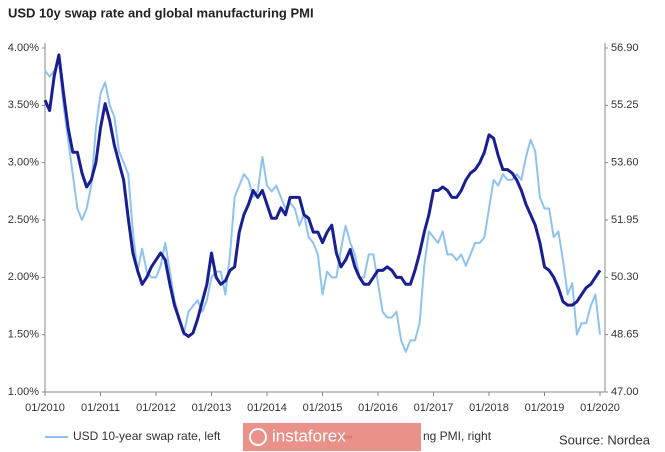 This screenshot has height=452, width=665. I want to click on x-tick-label: 01/2011, so click(100, 408).